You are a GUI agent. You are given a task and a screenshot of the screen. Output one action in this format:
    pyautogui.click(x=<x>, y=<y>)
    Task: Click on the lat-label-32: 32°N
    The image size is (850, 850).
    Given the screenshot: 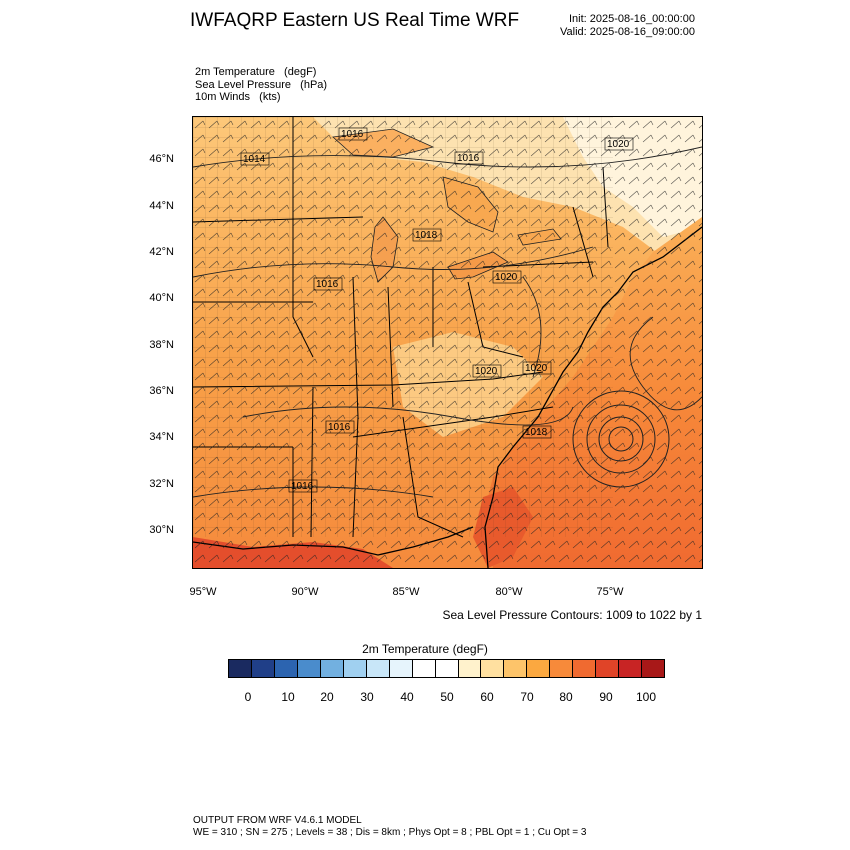 What is the action you would take?
    pyautogui.click(x=161, y=484)
    